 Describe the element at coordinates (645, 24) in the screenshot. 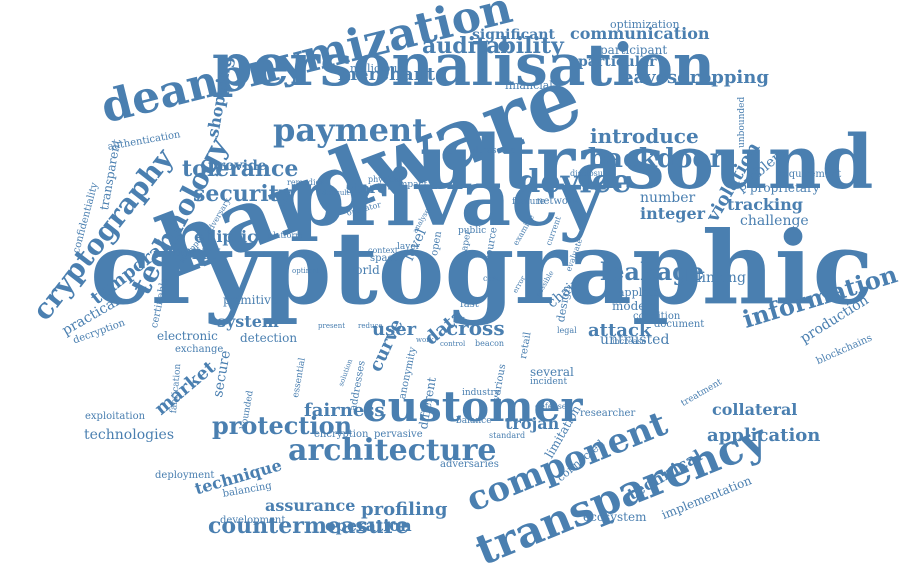

I see `word-optimization: optimization` at that location.